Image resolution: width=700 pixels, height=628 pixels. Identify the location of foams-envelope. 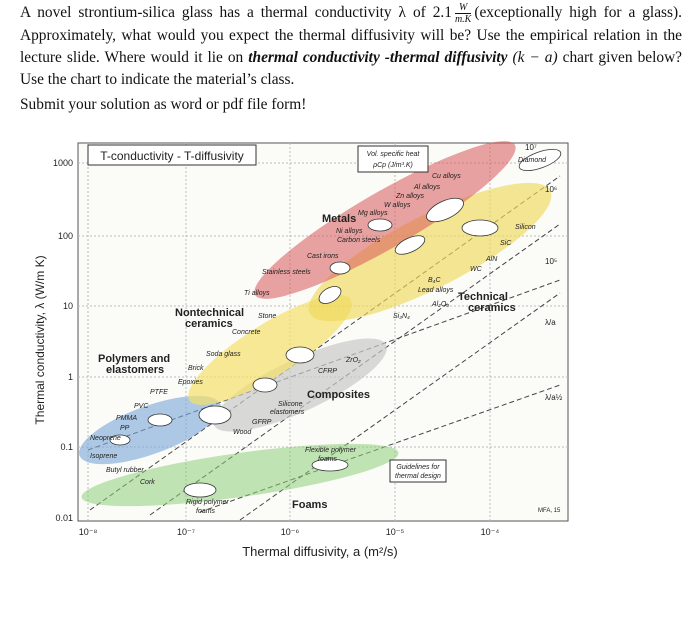
(240, 475).